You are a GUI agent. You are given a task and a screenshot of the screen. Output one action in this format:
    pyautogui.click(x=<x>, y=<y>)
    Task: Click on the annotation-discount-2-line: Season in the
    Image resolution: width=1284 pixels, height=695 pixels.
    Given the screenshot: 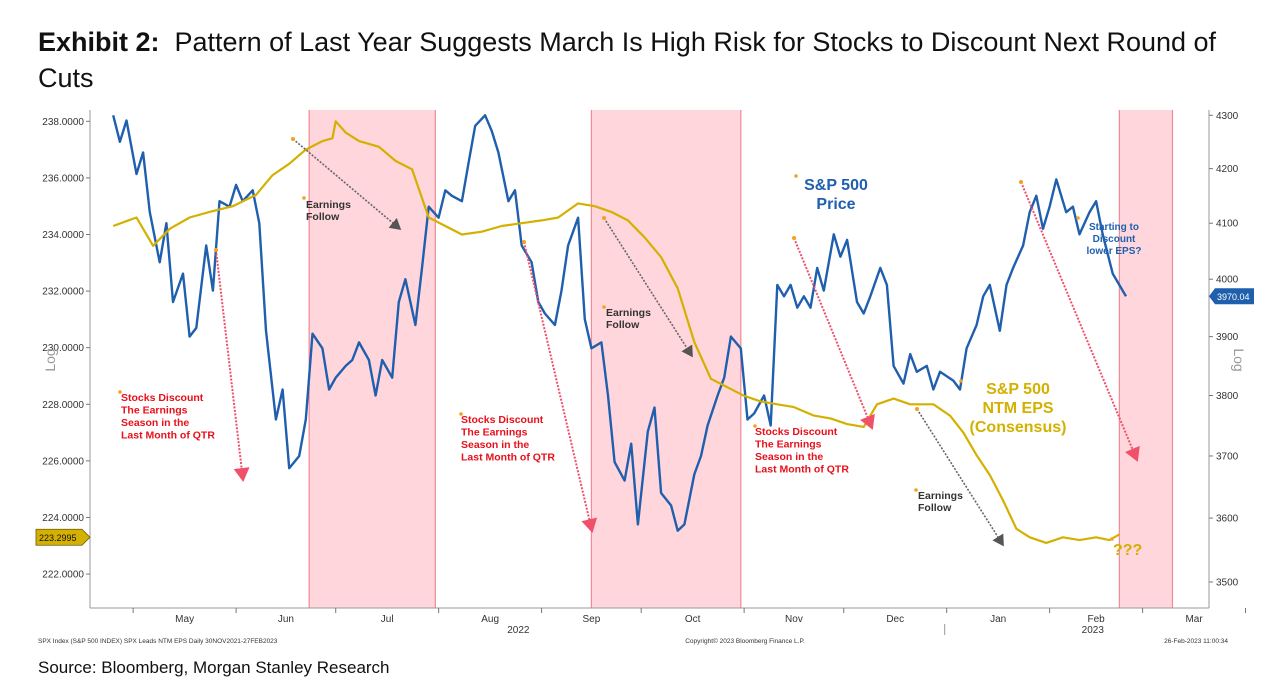 What is the action you would take?
    pyautogui.click(x=495, y=445)
    